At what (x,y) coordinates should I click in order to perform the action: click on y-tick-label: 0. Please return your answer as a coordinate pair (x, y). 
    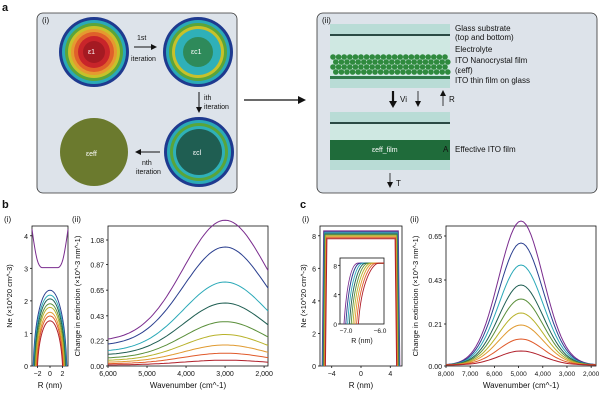
    Looking at the image, I should click on (314, 367).